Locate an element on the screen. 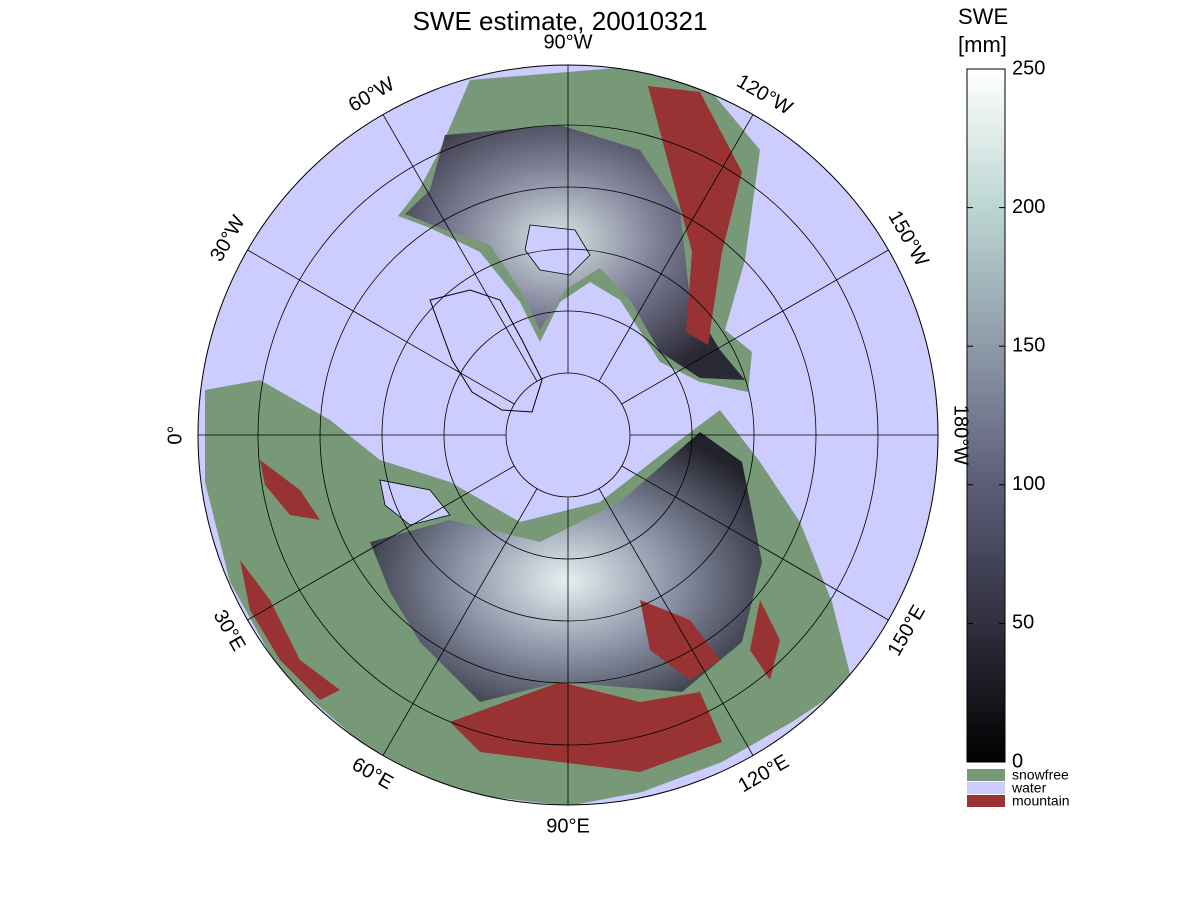  map-title: SWE estimate, 20010321 is located at coordinates (560, 21).